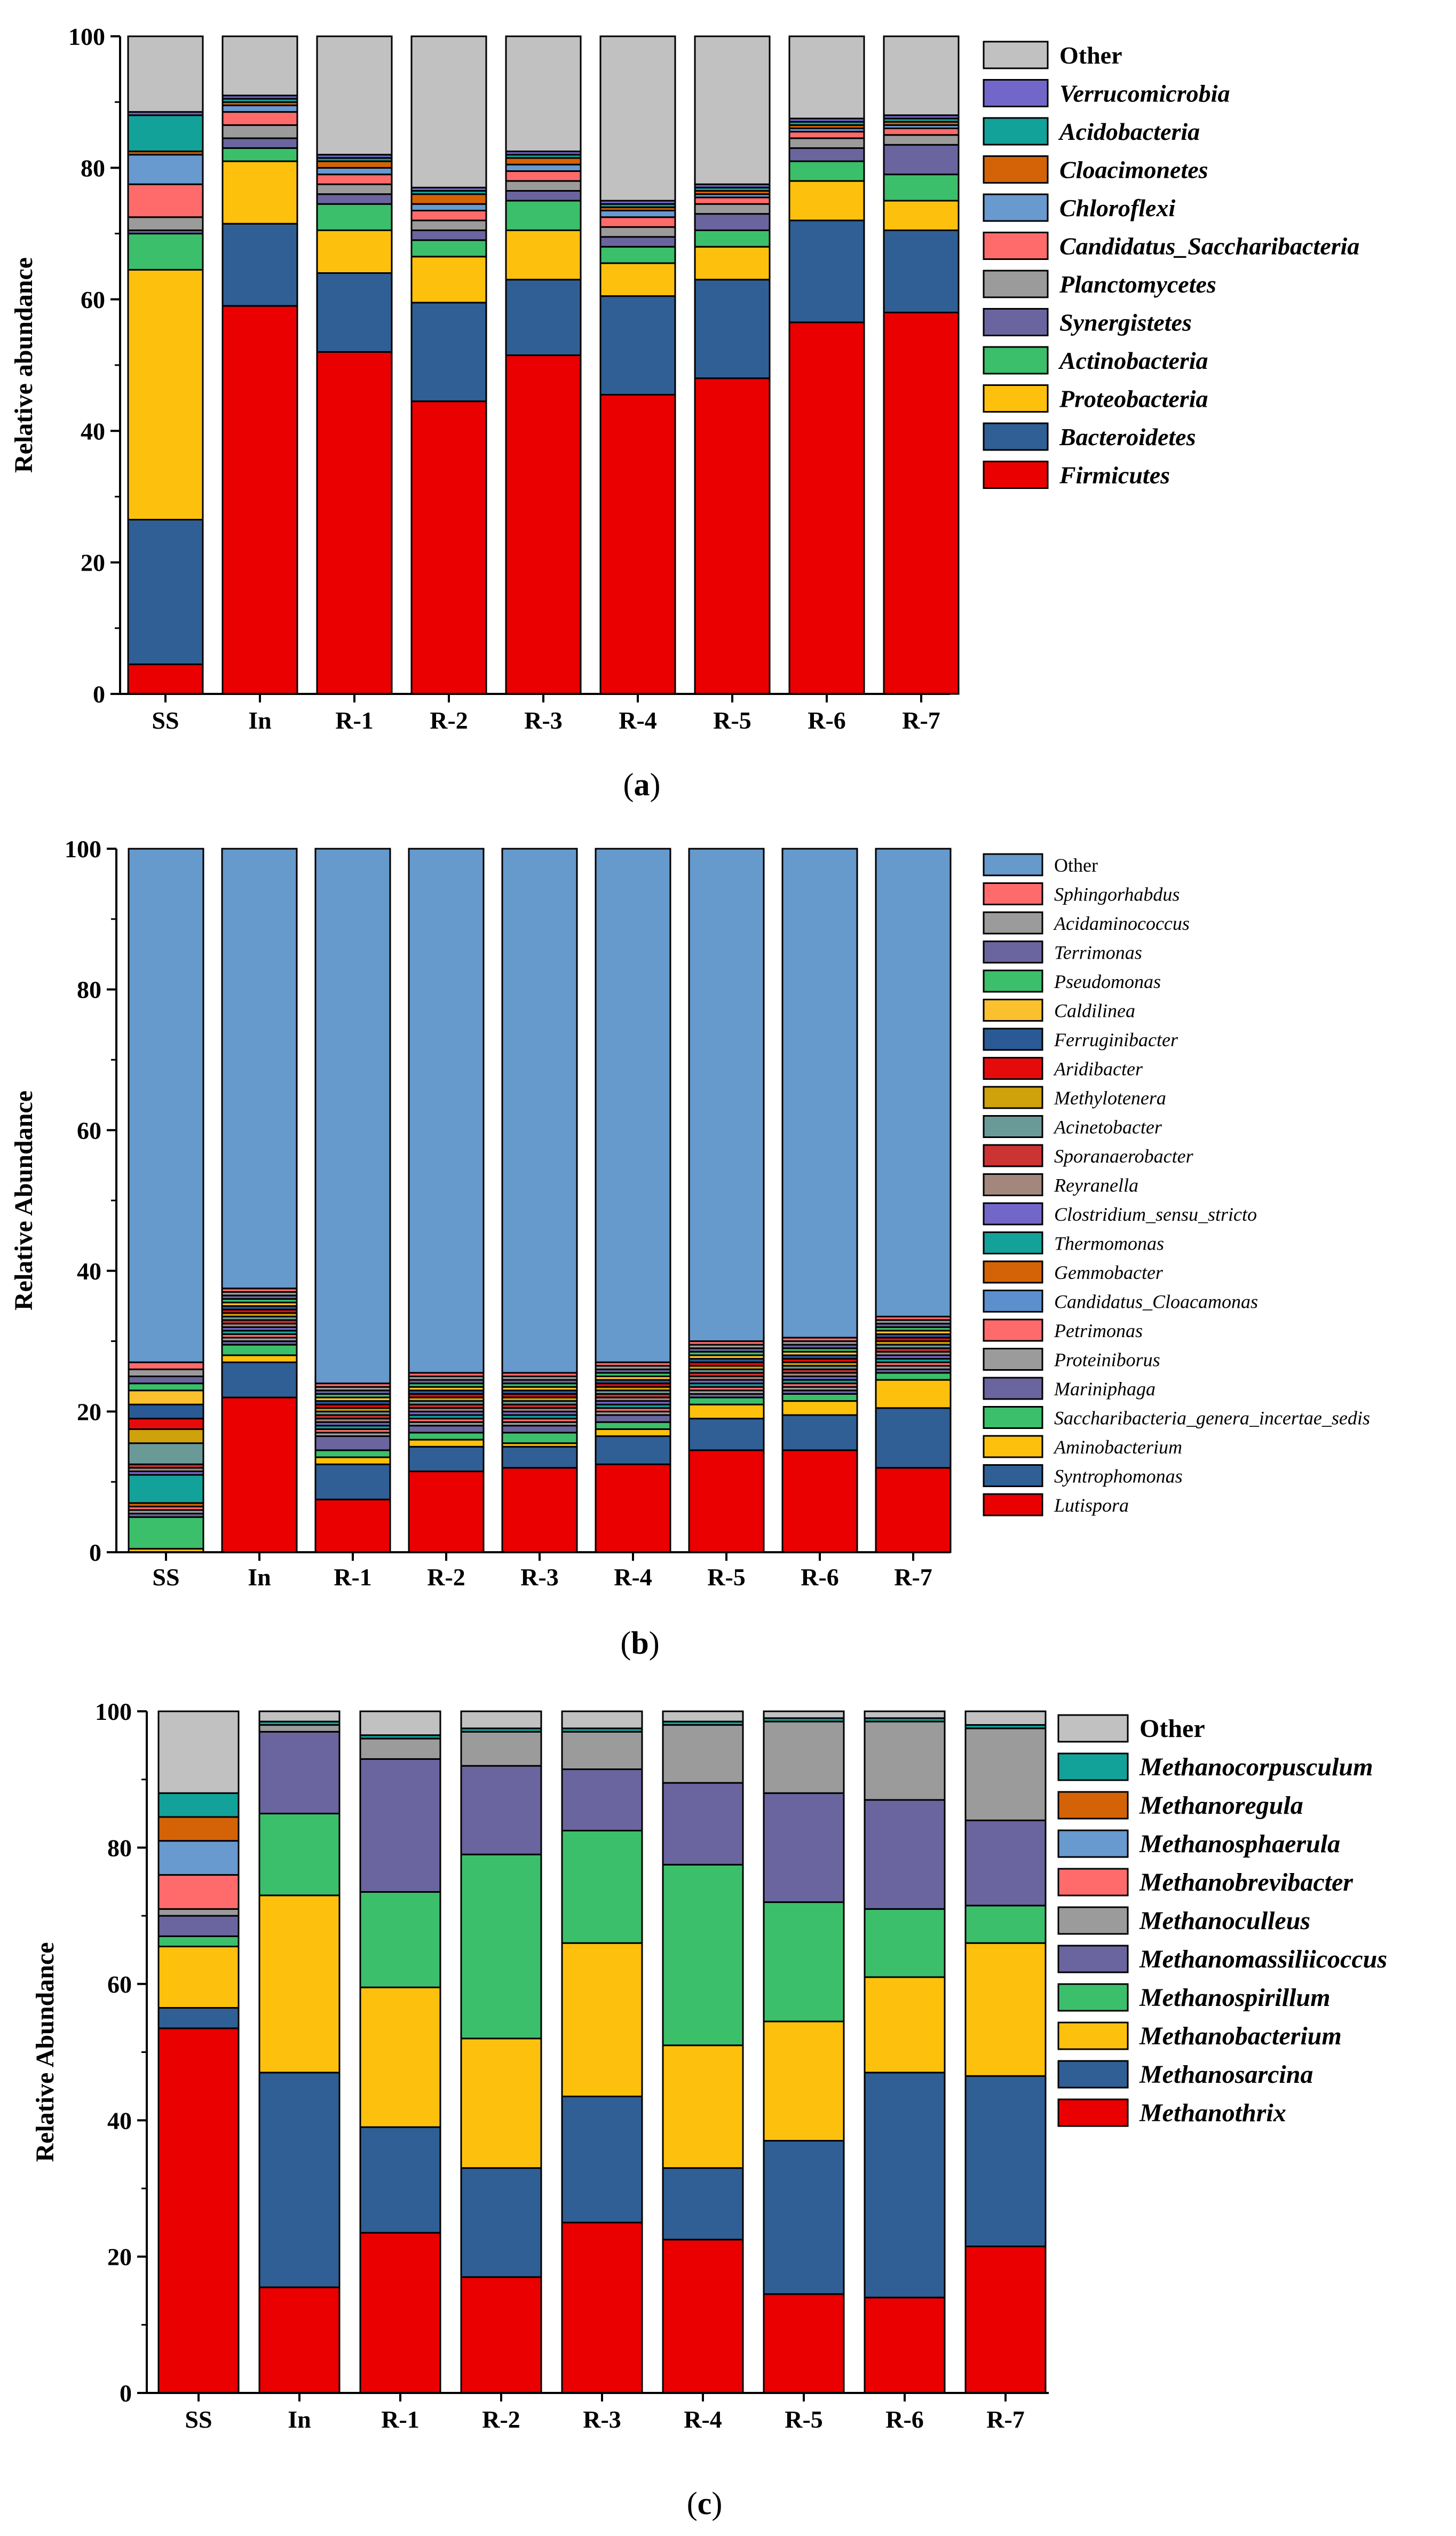 Image resolution: width=1456 pixels, height=2536 pixels. I want to click on x-tick-label: R-3, so click(539, 1577).